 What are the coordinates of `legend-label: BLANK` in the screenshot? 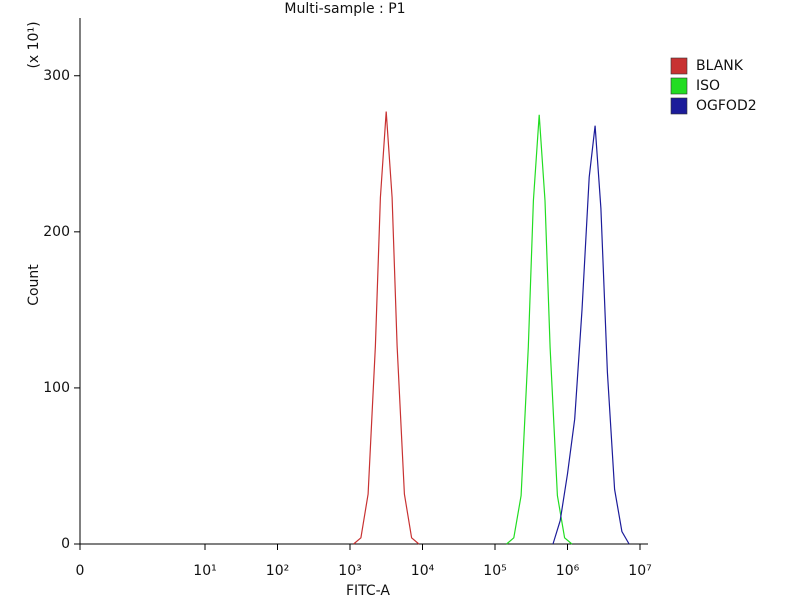 It's located at (720, 66).